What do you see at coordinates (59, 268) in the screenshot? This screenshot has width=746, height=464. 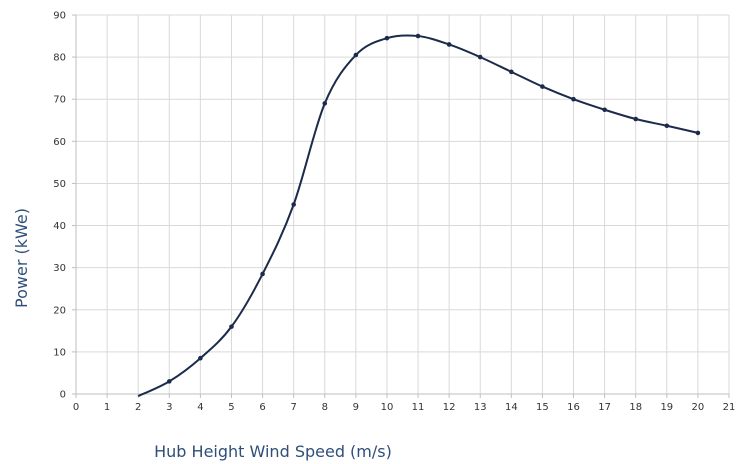 I see `y-tick-label: 30` at bounding box center [59, 268].